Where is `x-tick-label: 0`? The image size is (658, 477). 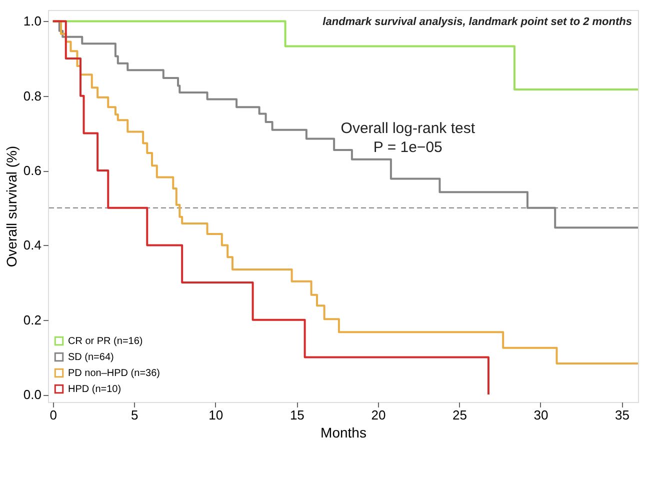 x-tick-label: 0 is located at coordinates (53, 415).